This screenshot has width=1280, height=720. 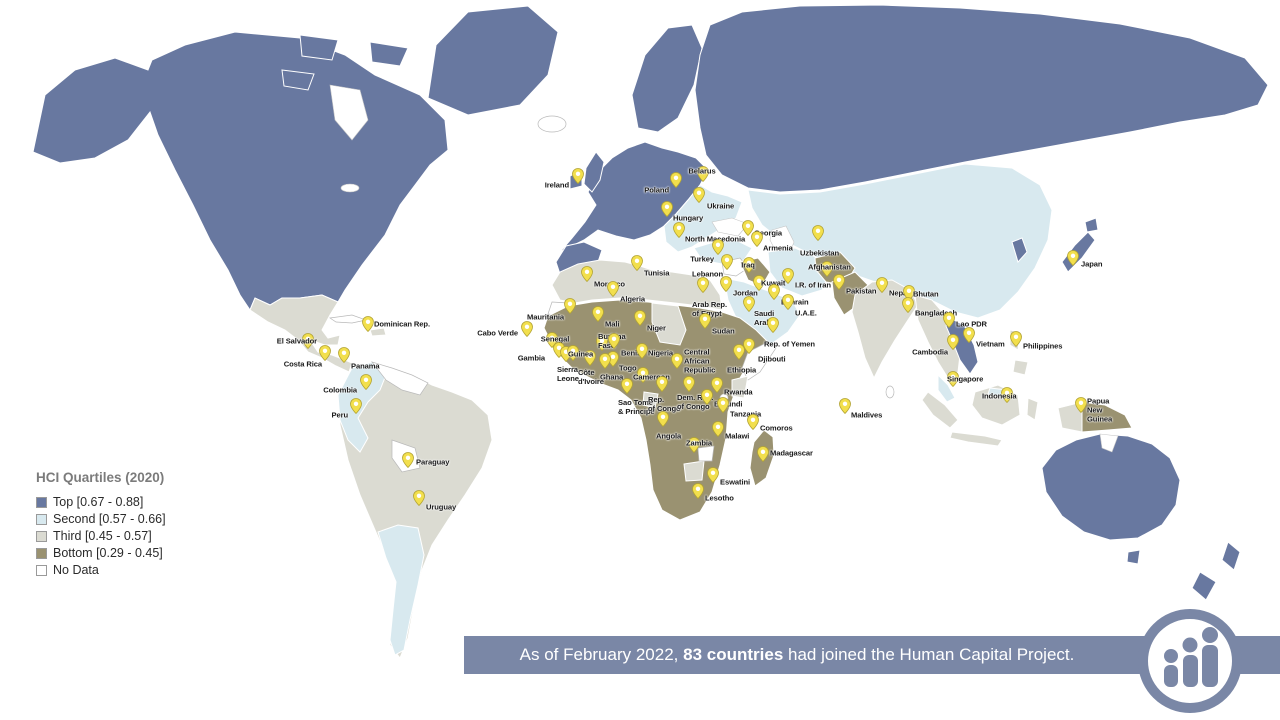 I want to click on map-pin-tanzania, so click(x=723, y=405).